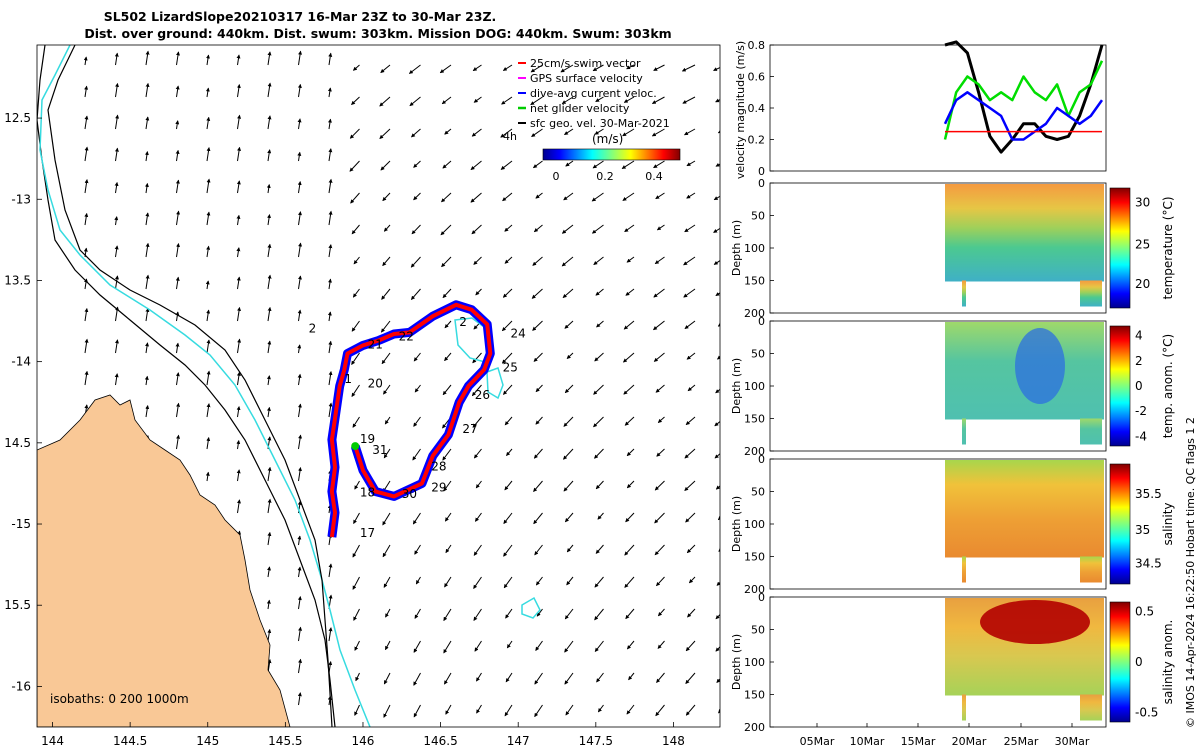 The image size is (1200, 750). Describe the element at coordinates (867, 741) in the screenshot. I see `time-tick-label: 10Mar` at that location.